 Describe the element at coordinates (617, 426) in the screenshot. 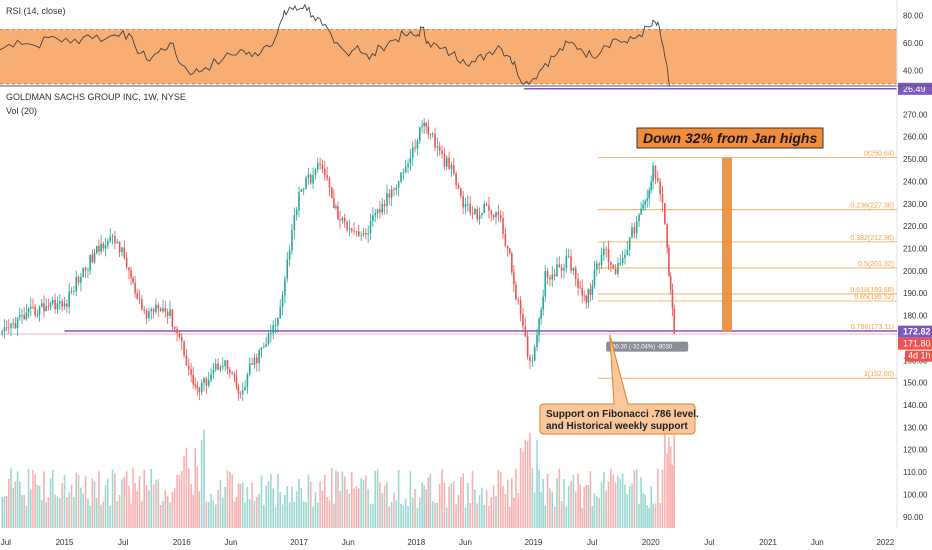

I see `annotation-line-2: and Historical weekly support` at that location.